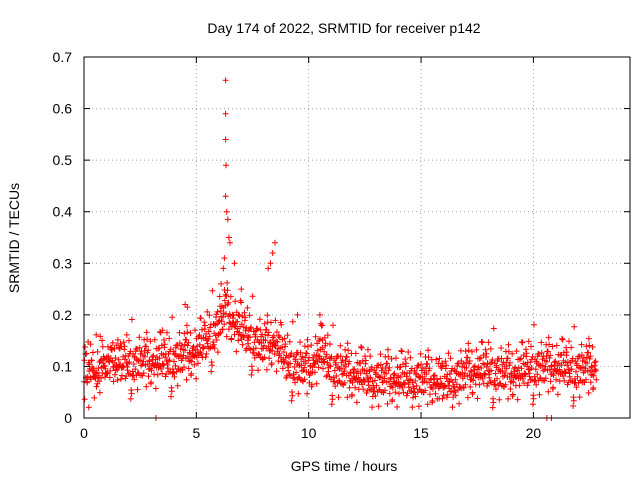 This screenshot has width=640, height=480. What do you see at coordinates (63, 212) in the screenshot?
I see `y-tick-label: 0.4` at bounding box center [63, 212].